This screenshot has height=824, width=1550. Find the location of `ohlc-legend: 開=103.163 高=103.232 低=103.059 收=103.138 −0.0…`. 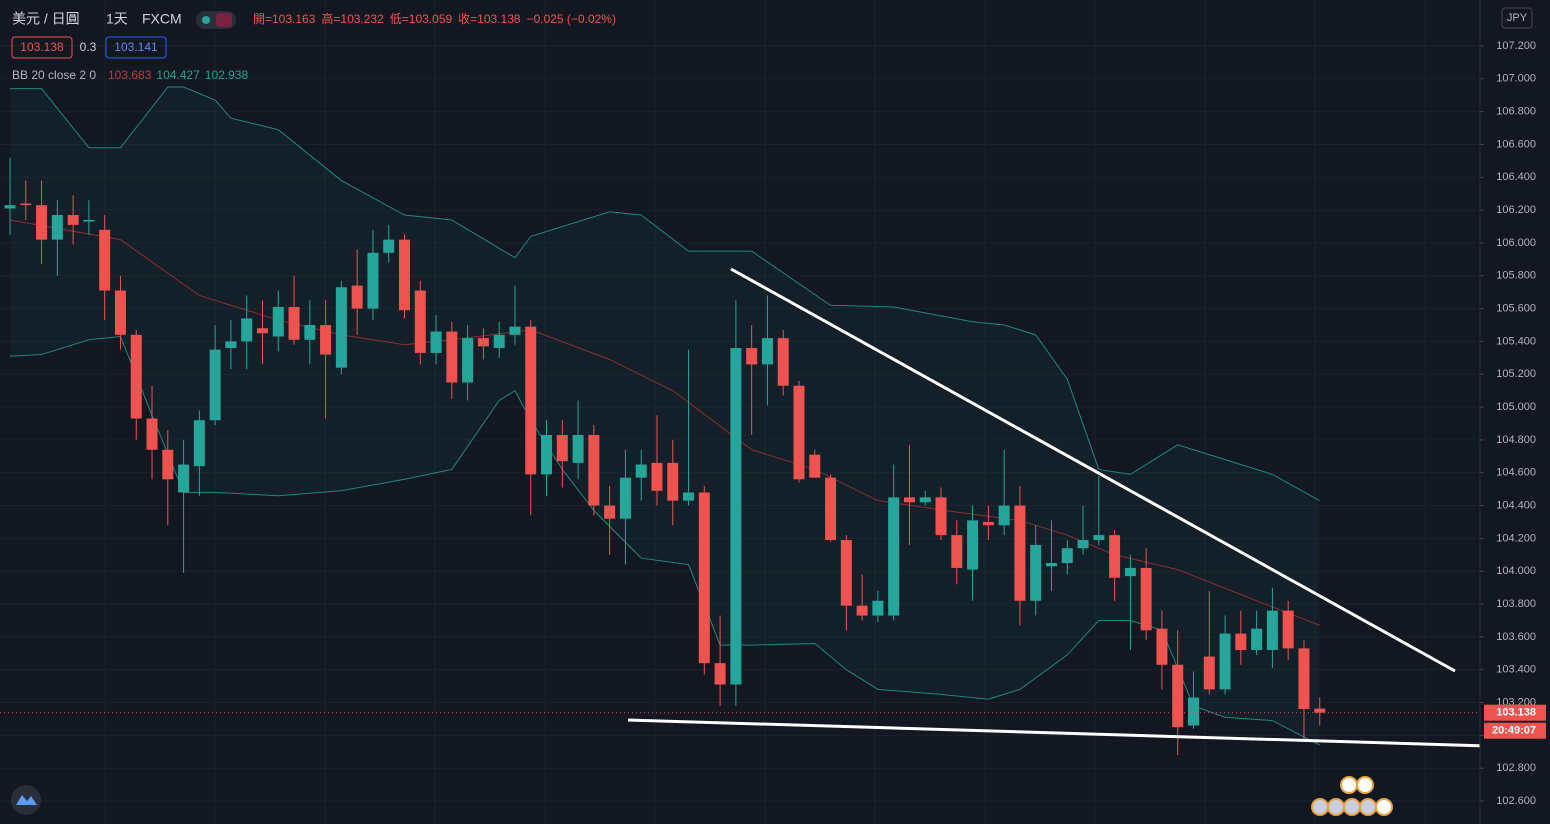

ohlc-legend: 開=103.163 高=103.232 低=103.059 收=103.138 −0.0… is located at coordinates (434, 18).